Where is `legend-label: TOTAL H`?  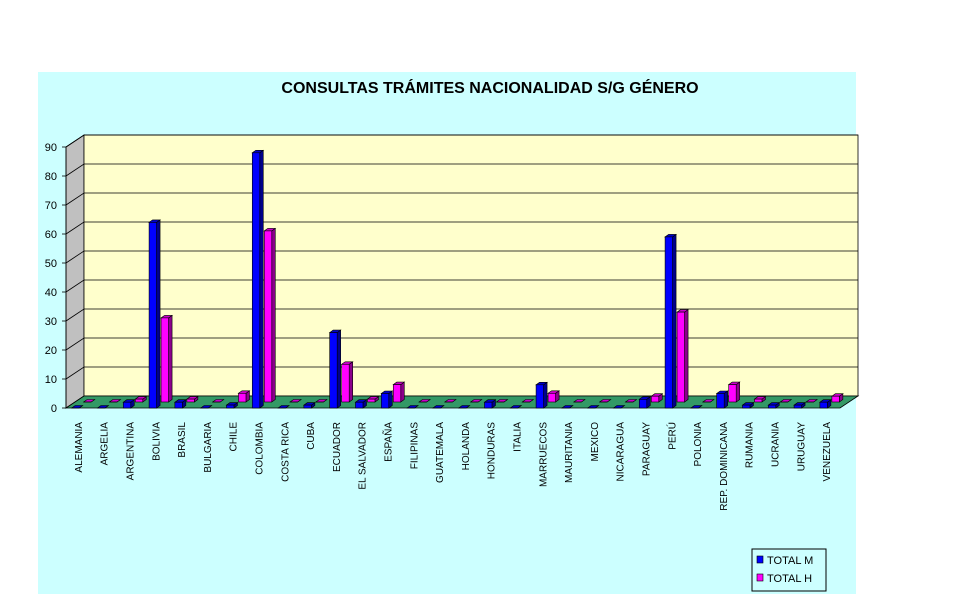
legend-label: TOTAL H is located at coordinates (789, 579).